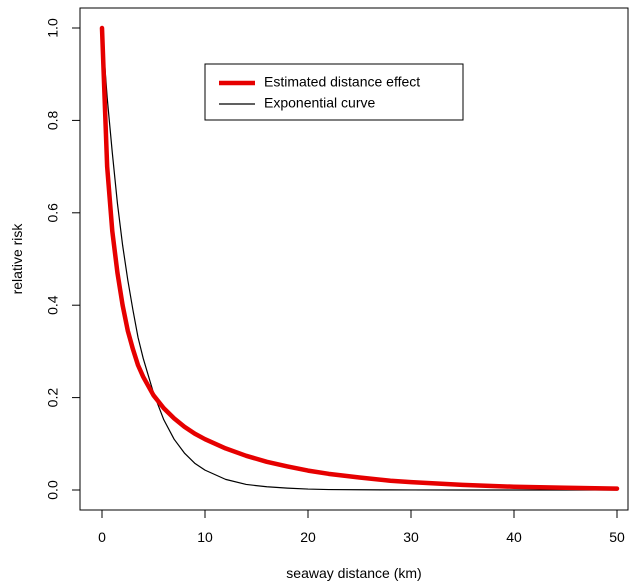  I want to click on x-tick-label: 40, so click(514, 537).